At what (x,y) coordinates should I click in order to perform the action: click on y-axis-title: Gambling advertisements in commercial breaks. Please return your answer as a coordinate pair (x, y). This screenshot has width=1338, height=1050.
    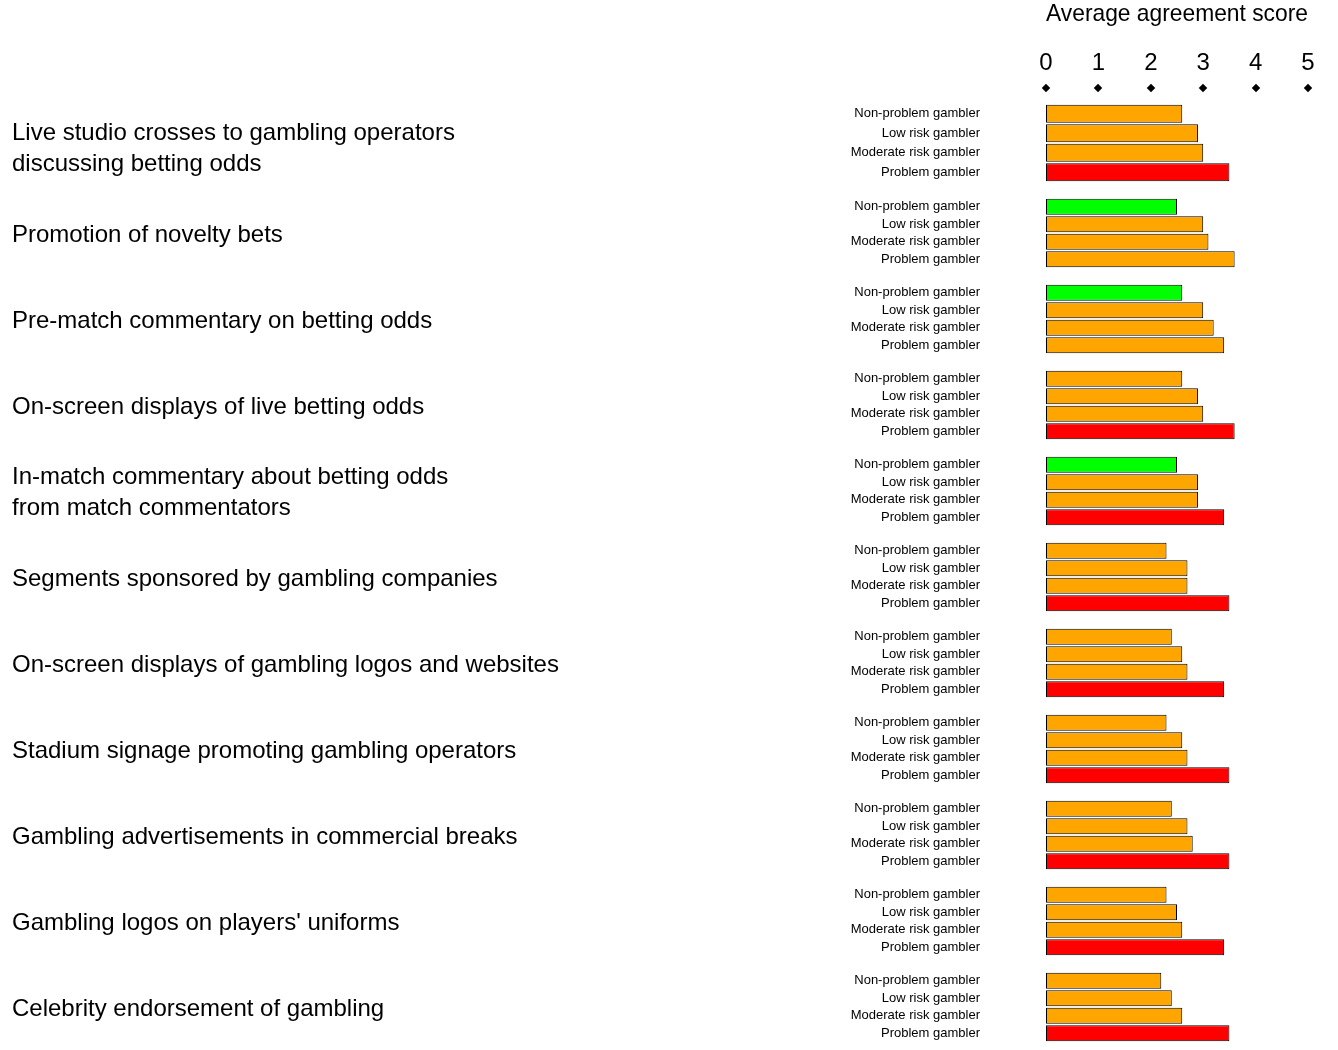
    Looking at the image, I should click on (265, 835).